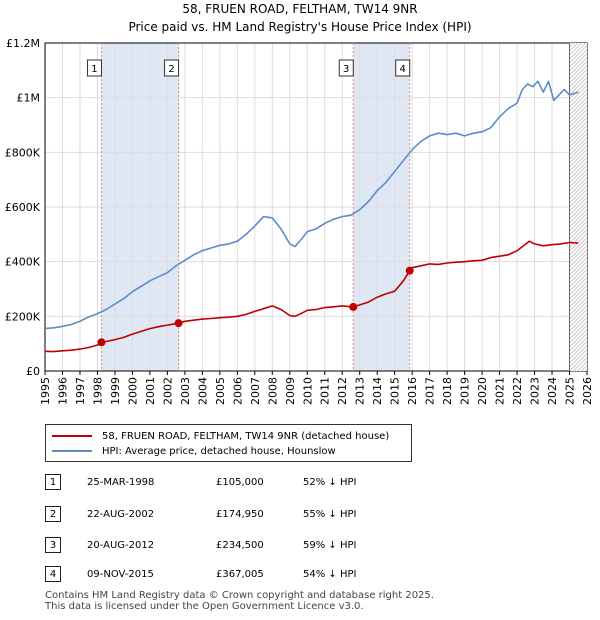  I want to click on x-tick-label: 2002, so click(167, 391).